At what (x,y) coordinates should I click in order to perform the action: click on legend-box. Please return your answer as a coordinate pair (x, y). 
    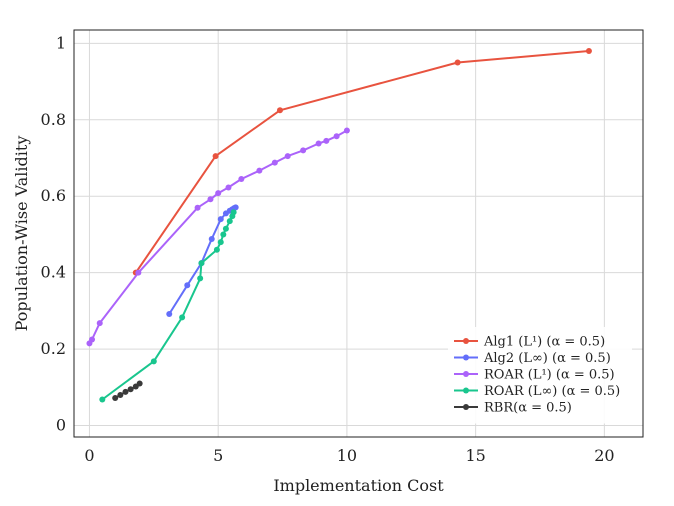
    Looking at the image, I should click on (540, 375).